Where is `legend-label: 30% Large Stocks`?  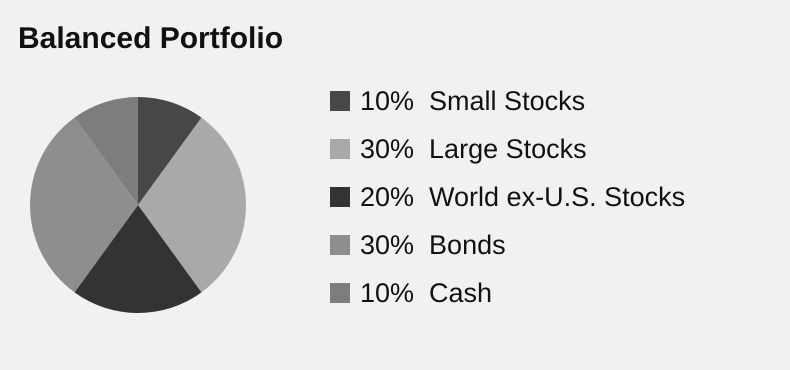
legend-label: 30% Large Stocks is located at coordinates (473, 149).